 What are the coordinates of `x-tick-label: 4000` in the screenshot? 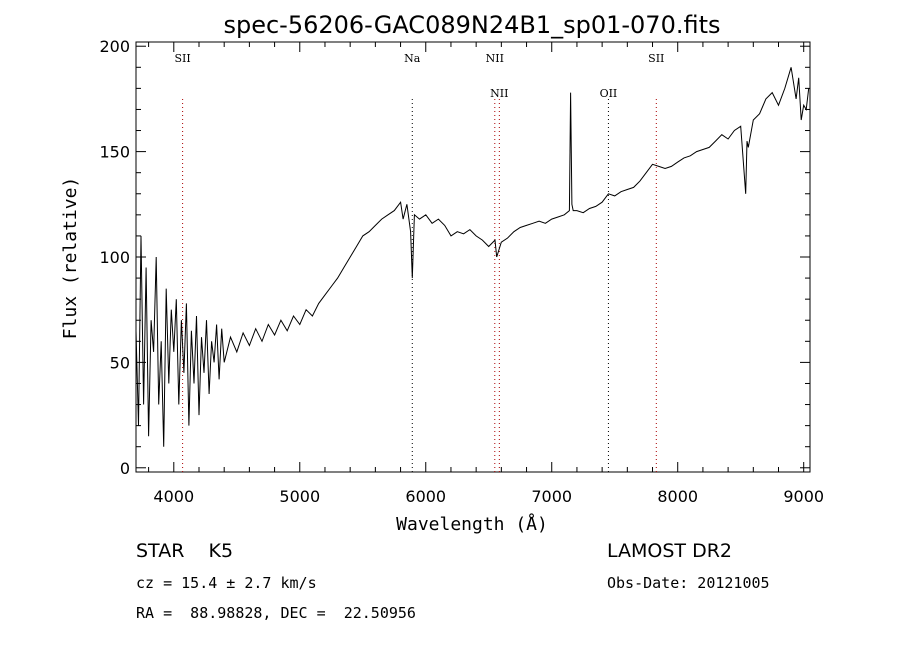 It's located at (173, 496).